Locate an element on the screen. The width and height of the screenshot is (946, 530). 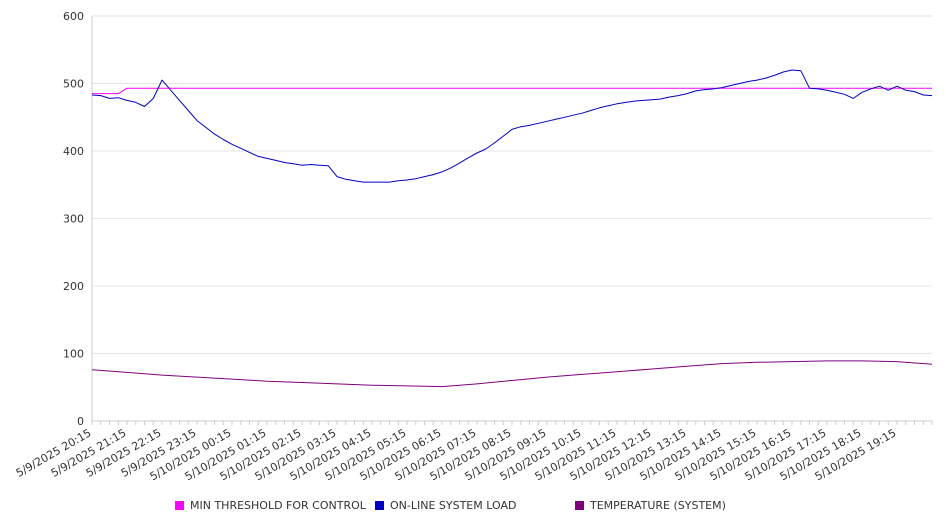
legend-label: MIN THRESHOLD FOR CONTROL is located at coordinates (278, 505).